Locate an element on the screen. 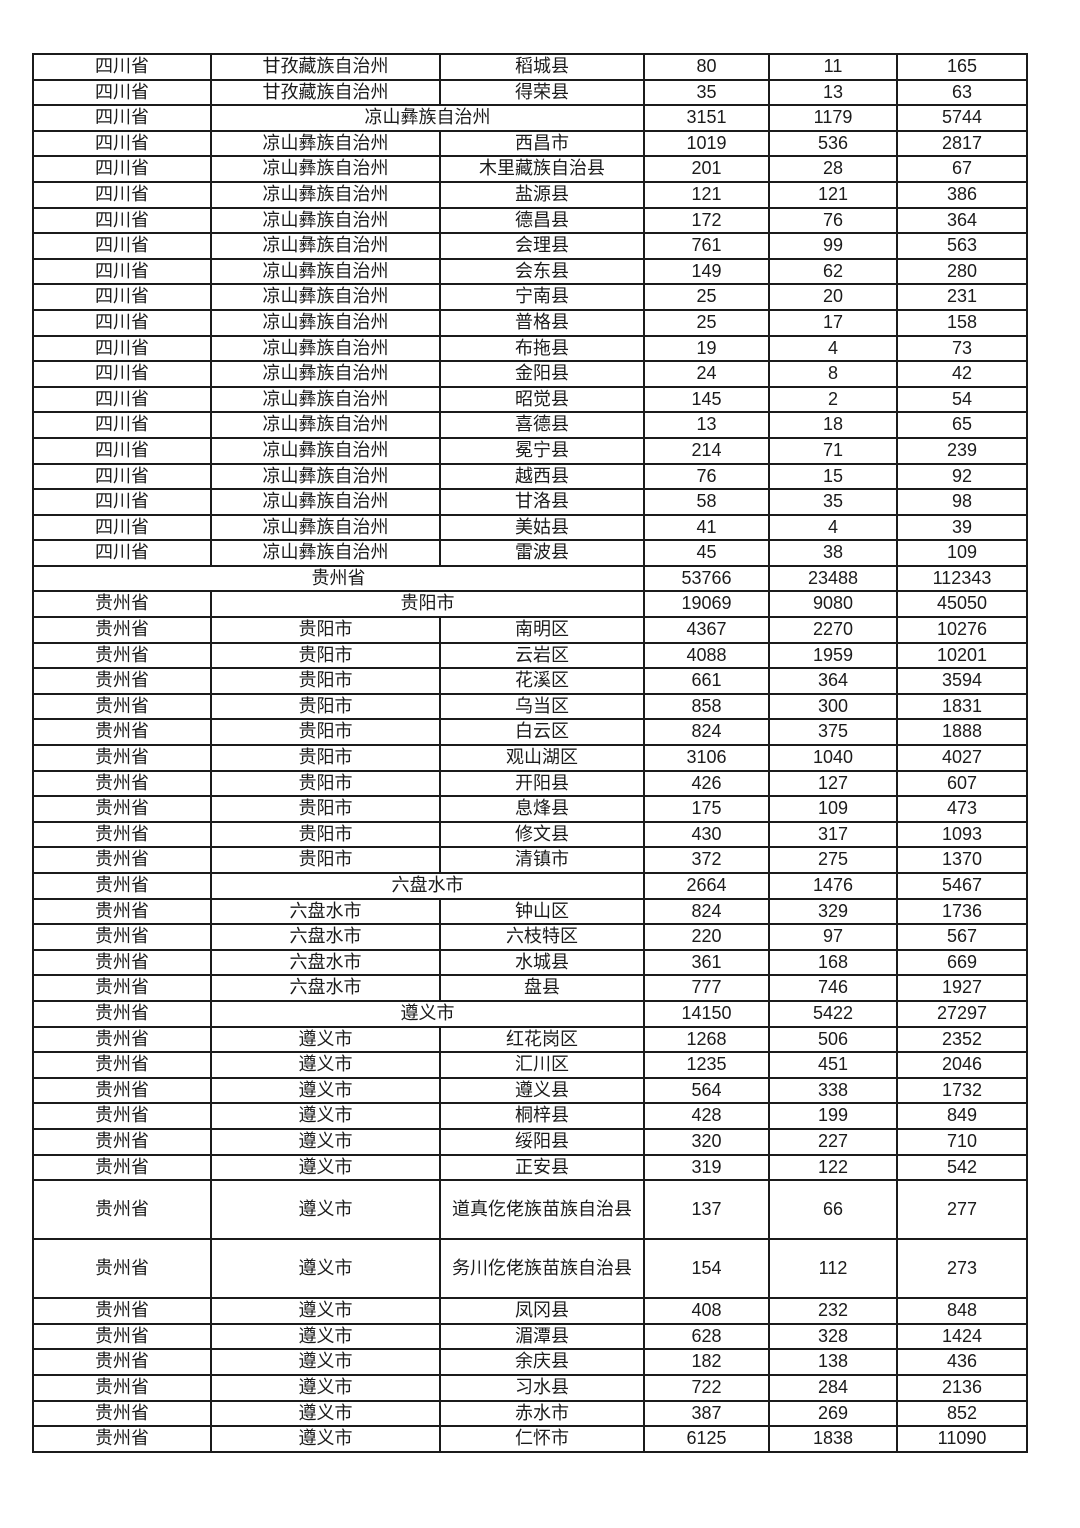  county-cell: 观山湖区 is located at coordinates (542, 758).